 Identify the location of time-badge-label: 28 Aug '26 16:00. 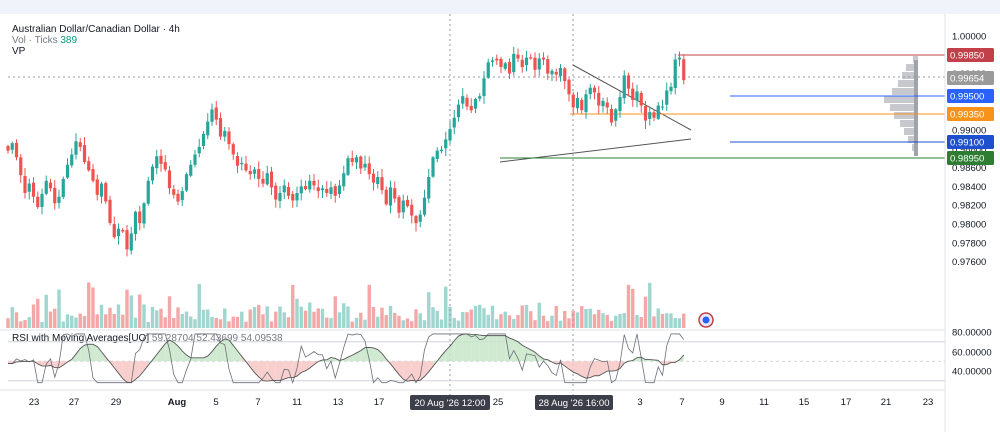
(573, 403).